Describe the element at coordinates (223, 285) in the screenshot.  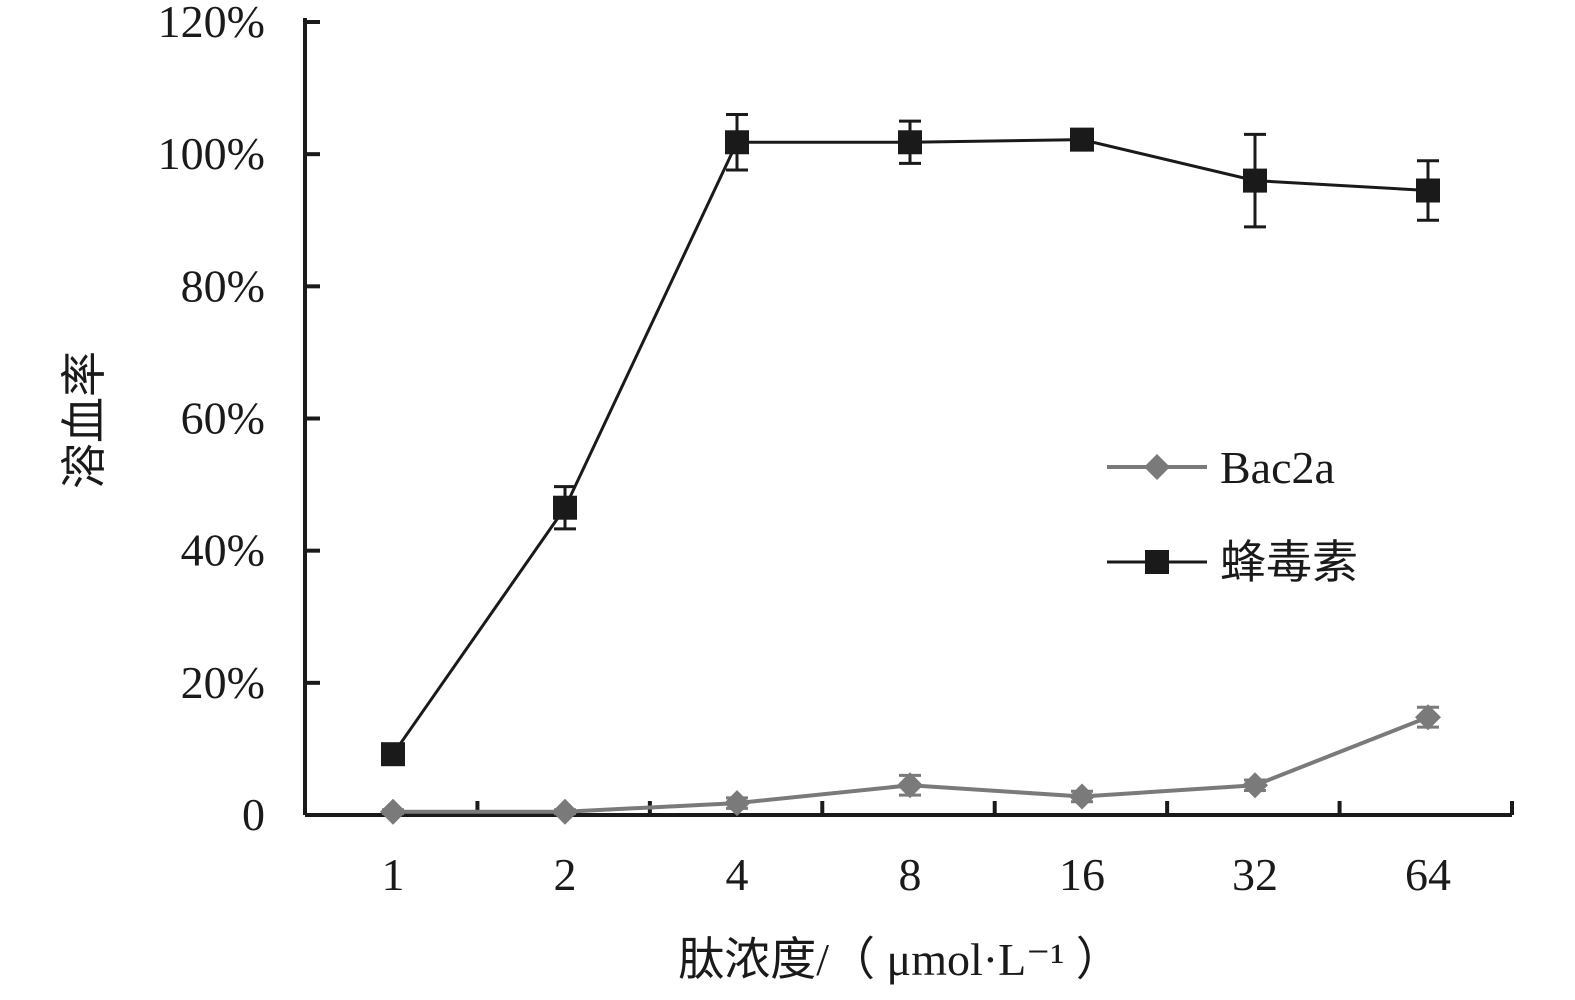
I see `y-tick-label: 80%` at that location.